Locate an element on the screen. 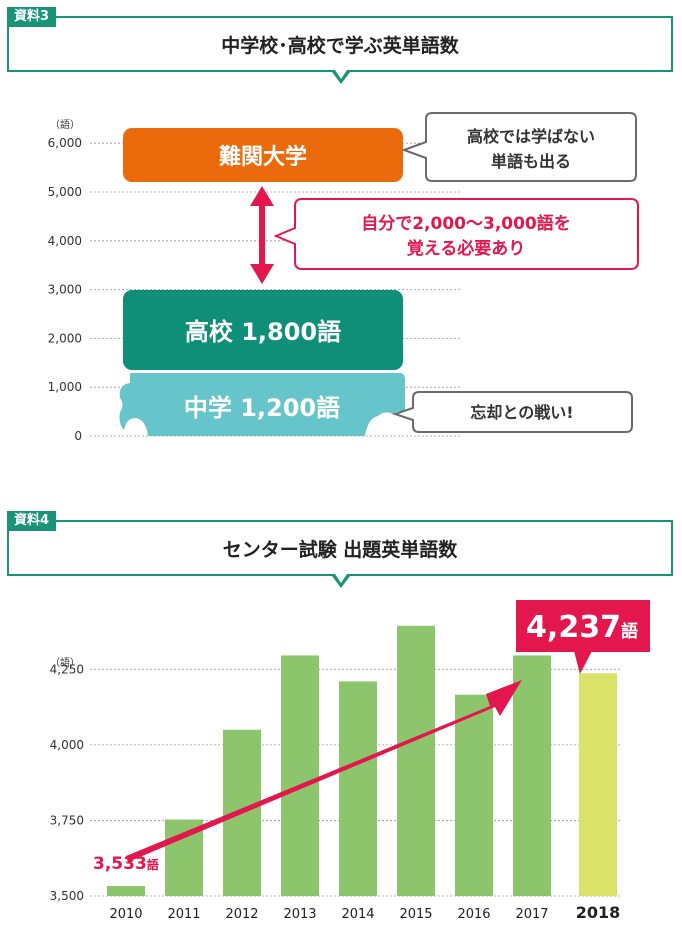 The image size is (682, 929). bar-2018 is located at coordinates (598, 784).